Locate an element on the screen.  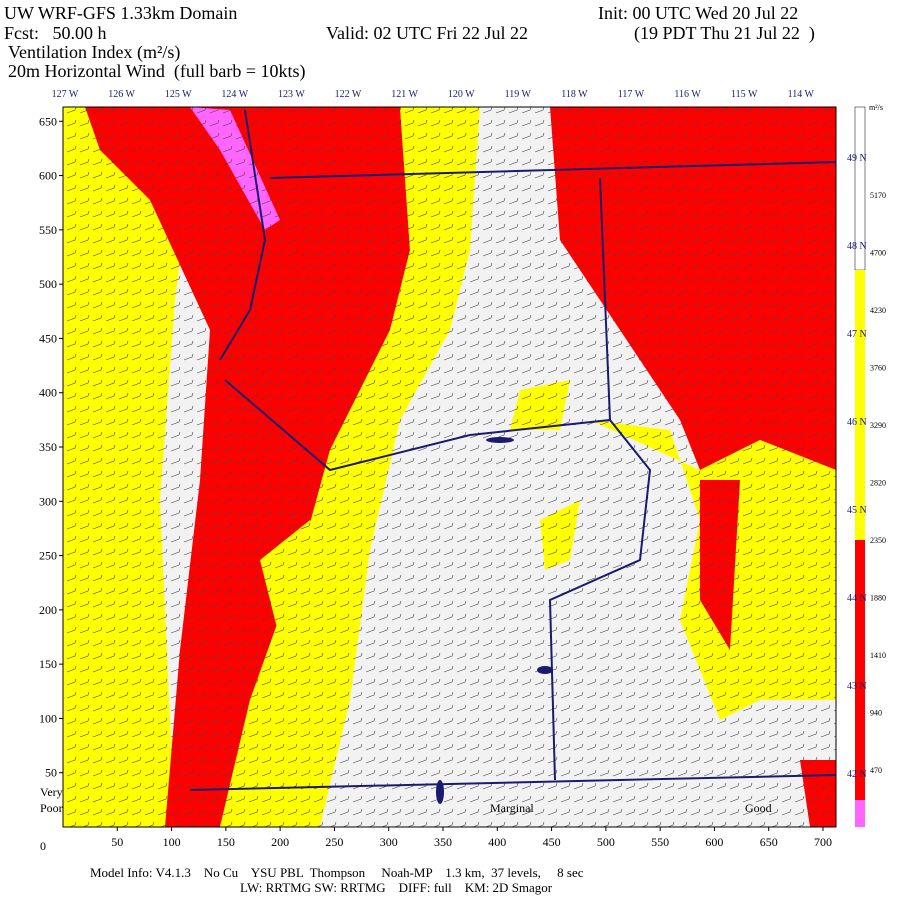
y-tick-label: 450 is located at coordinates (48, 338).